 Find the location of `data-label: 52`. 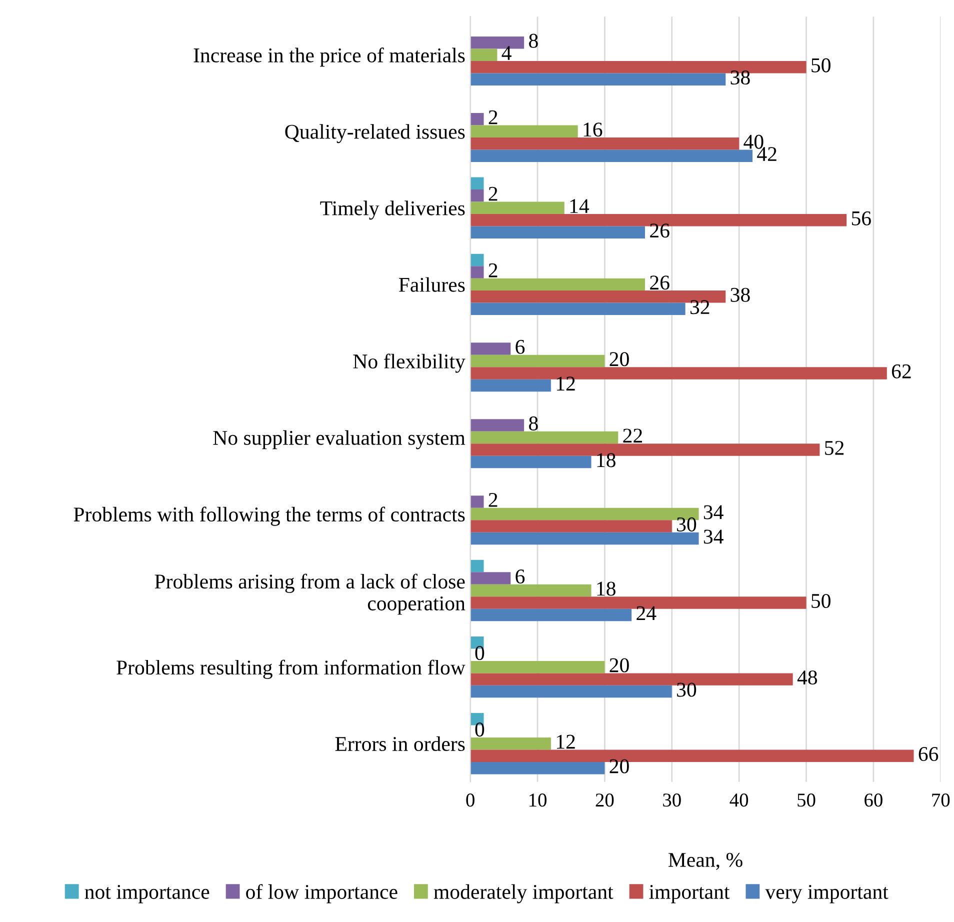

data-label: 52 is located at coordinates (834, 447).